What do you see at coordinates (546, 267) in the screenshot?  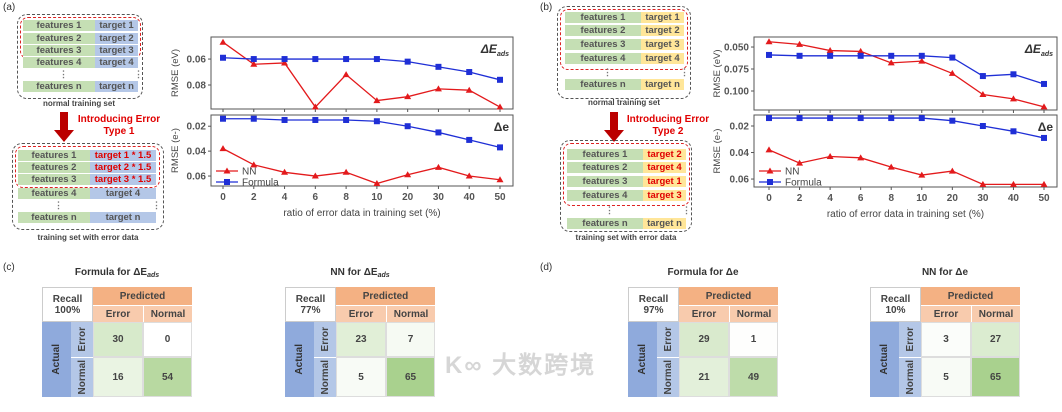 I see `panel-label-d: (d)` at bounding box center [546, 267].